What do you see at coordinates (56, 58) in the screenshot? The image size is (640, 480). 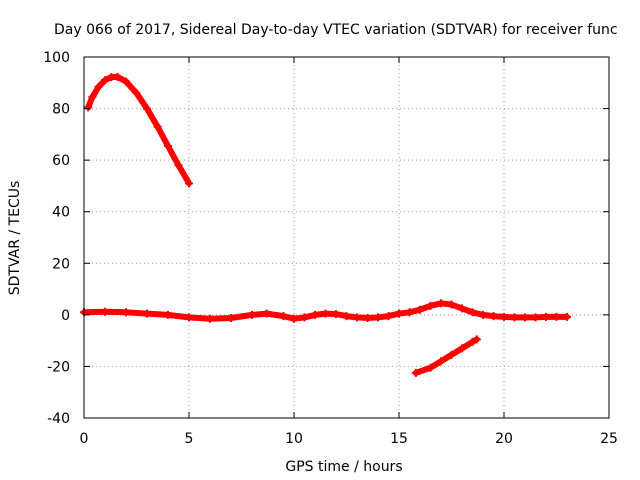 I see `y-tick-label: 100` at bounding box center [56, 58].